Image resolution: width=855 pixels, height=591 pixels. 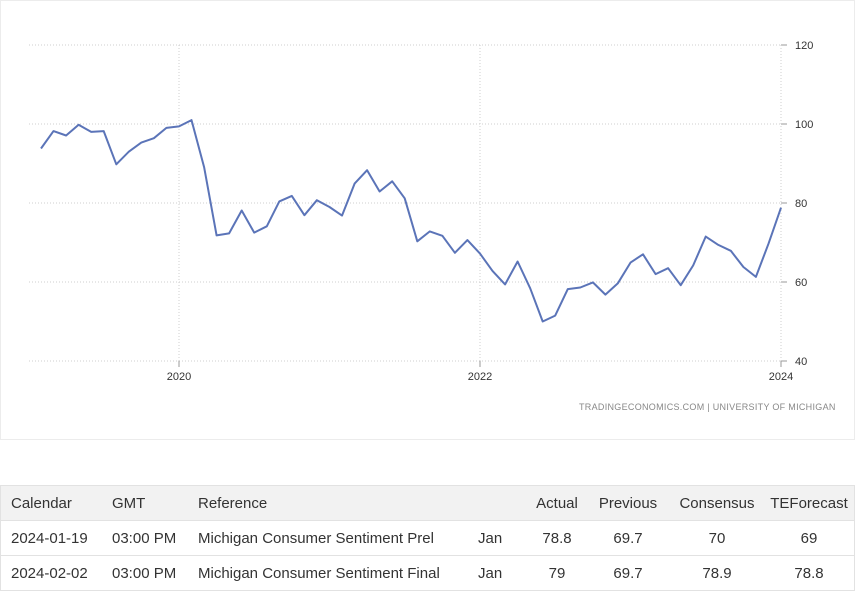 What do you see at coordinates (801, 204) in the screenshot?
I see `y-tick-label: 80` at bounding box center [801, 204].